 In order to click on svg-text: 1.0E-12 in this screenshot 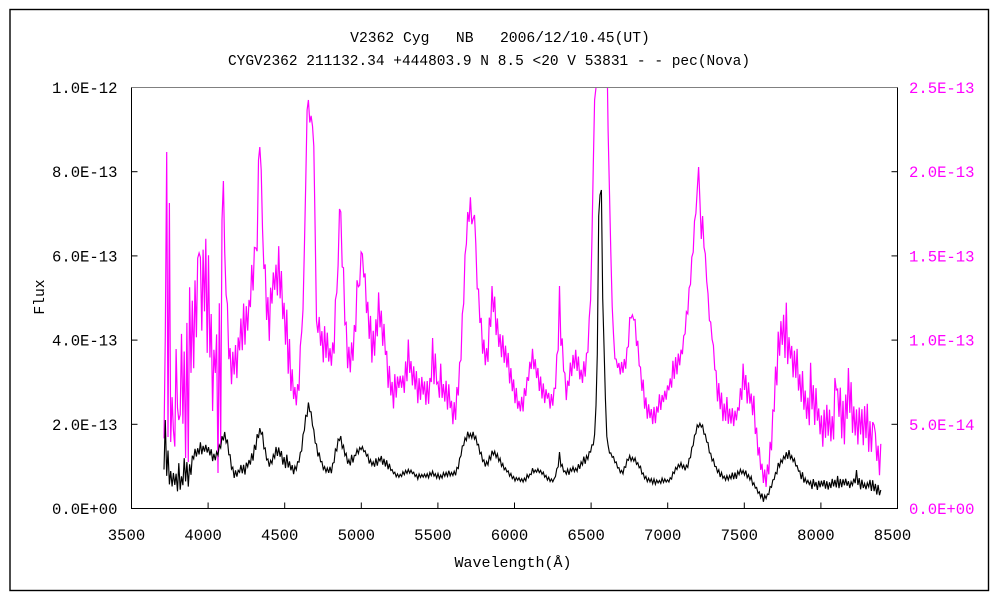, I will do `click(85, 89)`.